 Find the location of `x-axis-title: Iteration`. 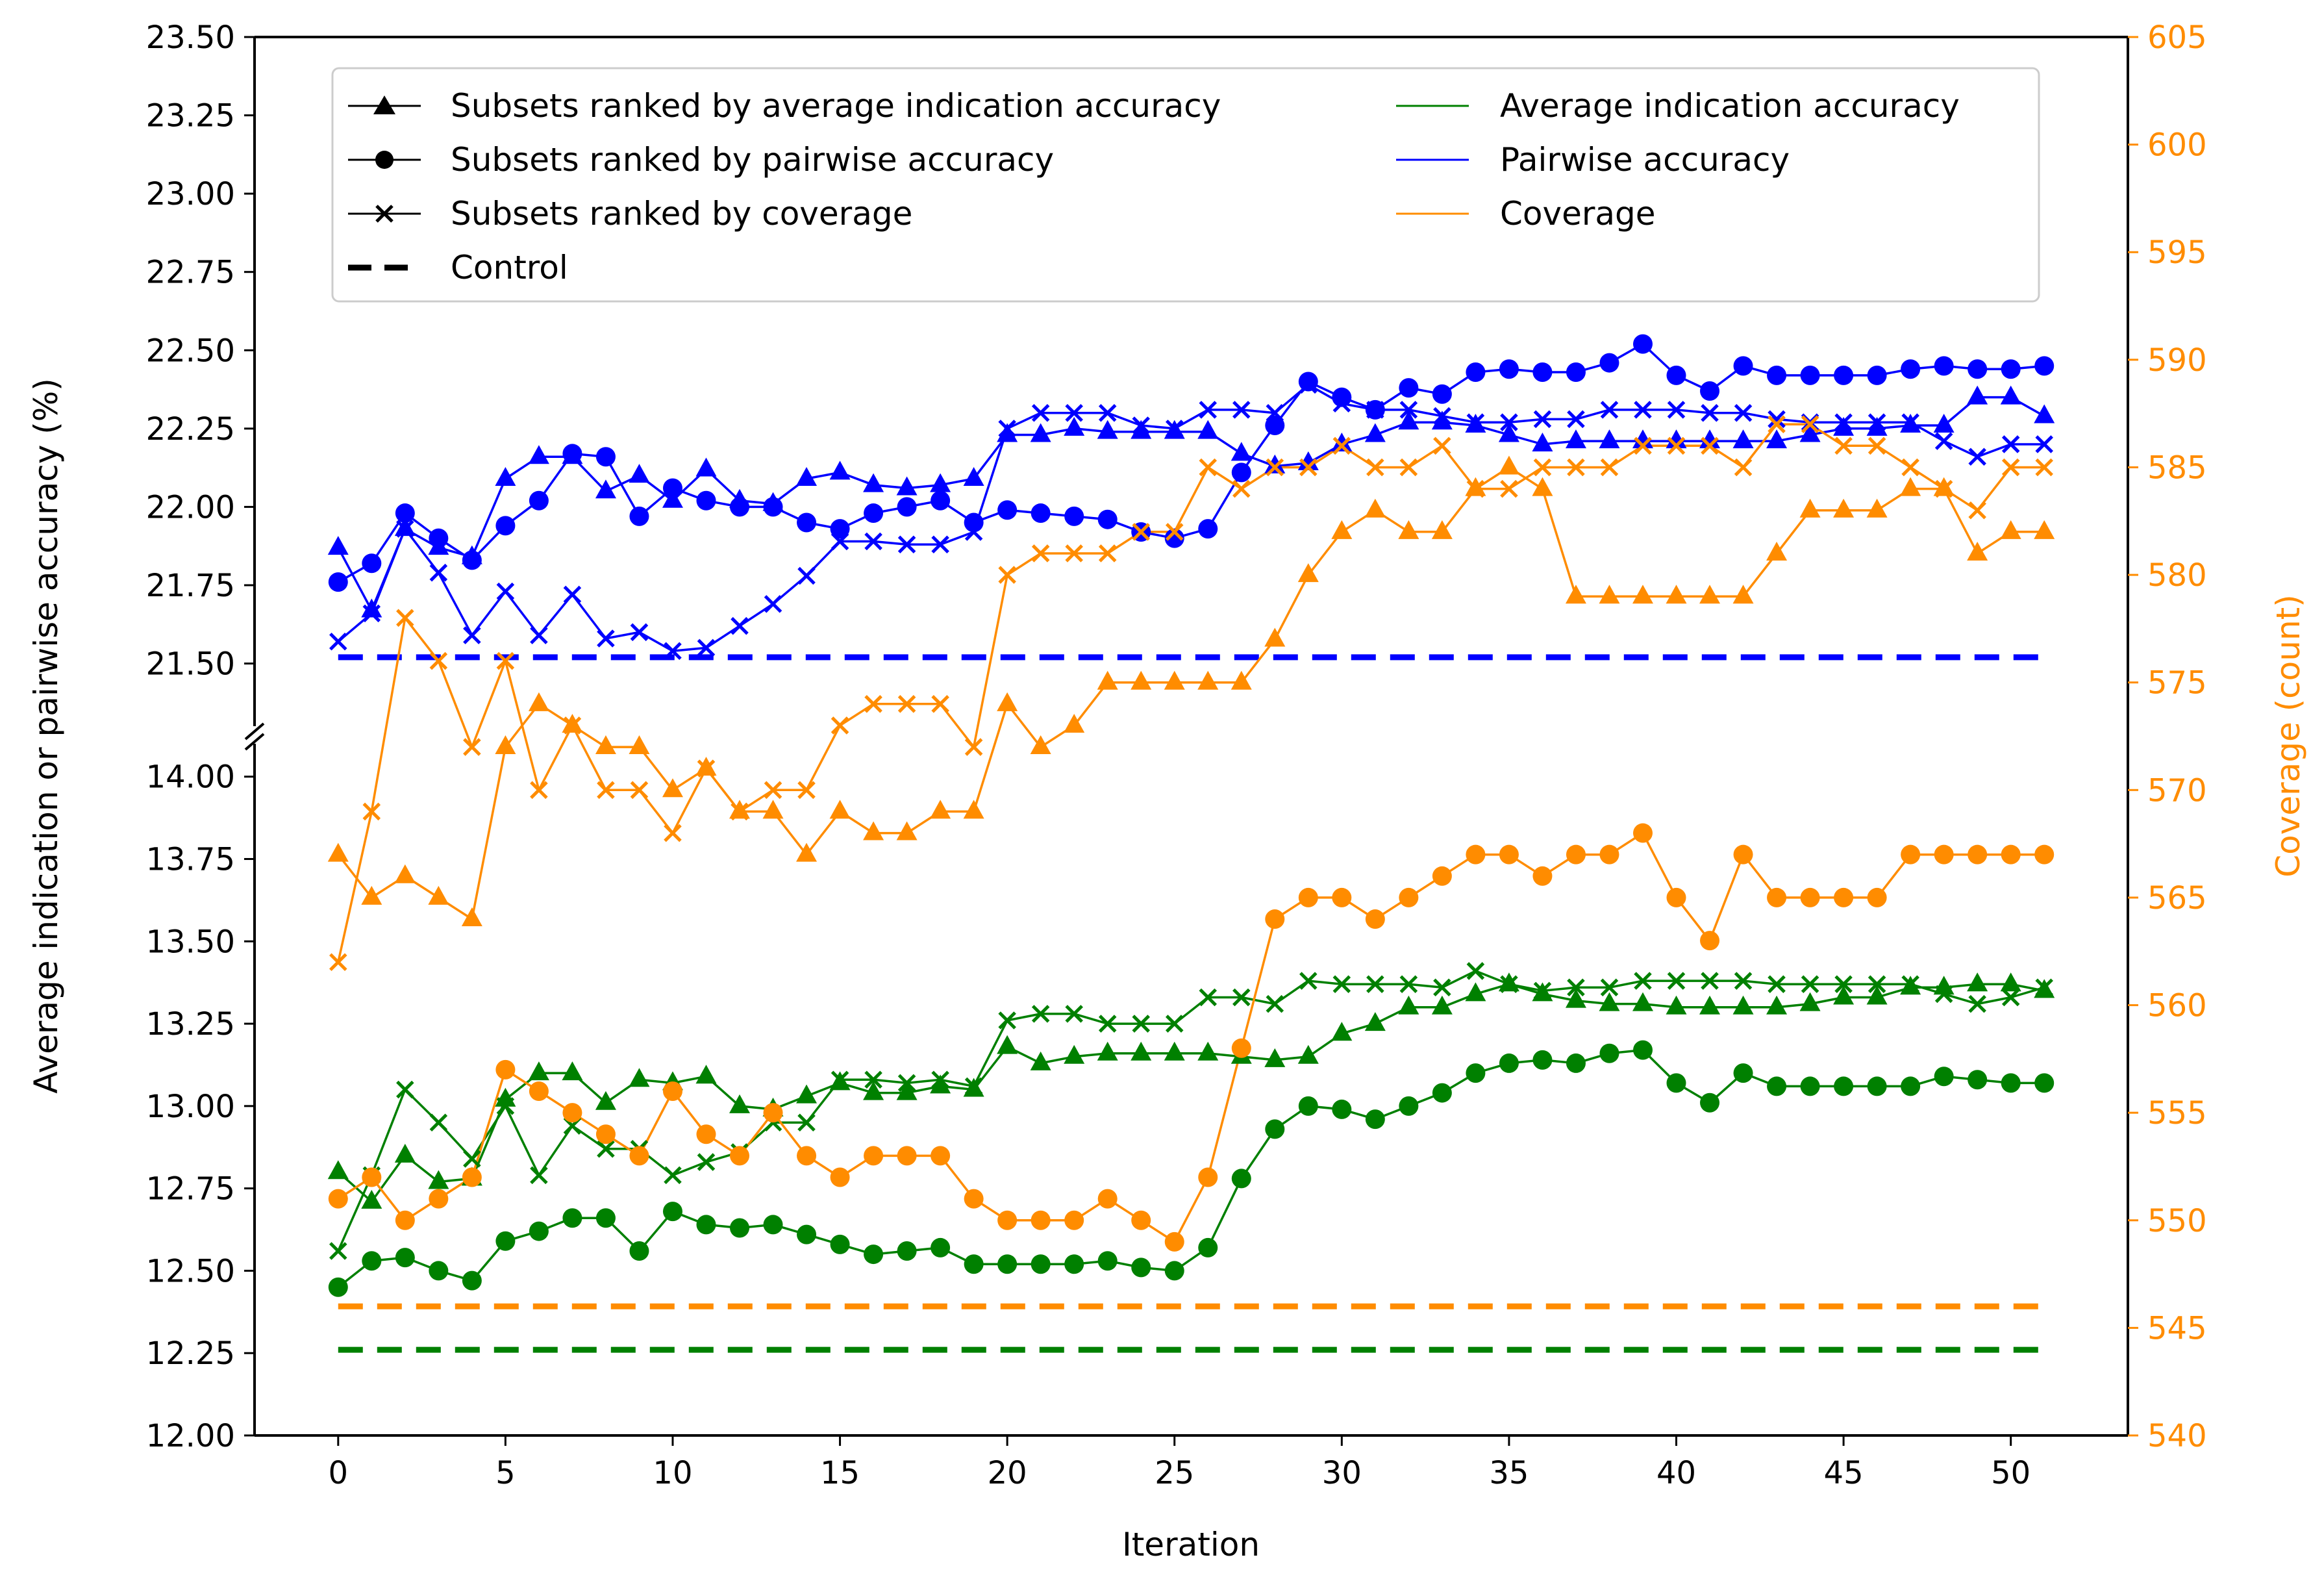

x-axis-title: Iteration is located at coordinates (1191, 1544).